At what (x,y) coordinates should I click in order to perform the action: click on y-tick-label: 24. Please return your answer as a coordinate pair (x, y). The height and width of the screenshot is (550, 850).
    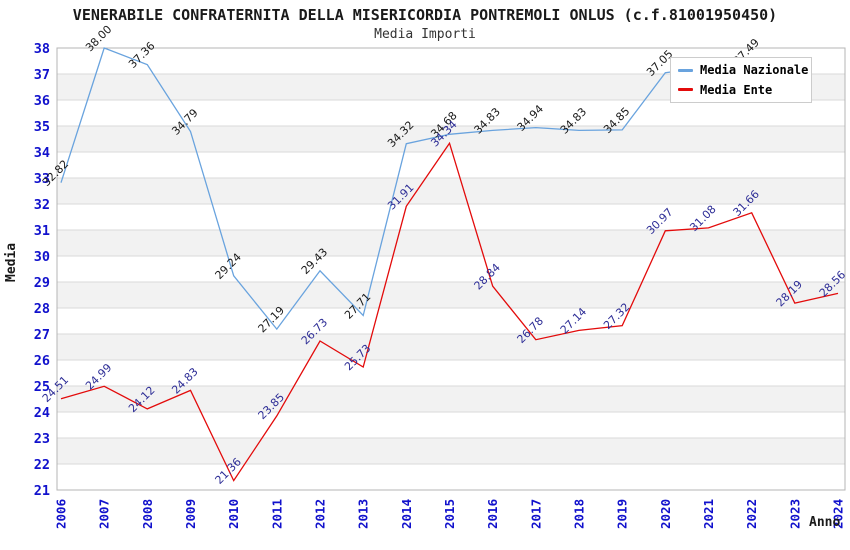
    Looking at the image, I should click on (42, 413).